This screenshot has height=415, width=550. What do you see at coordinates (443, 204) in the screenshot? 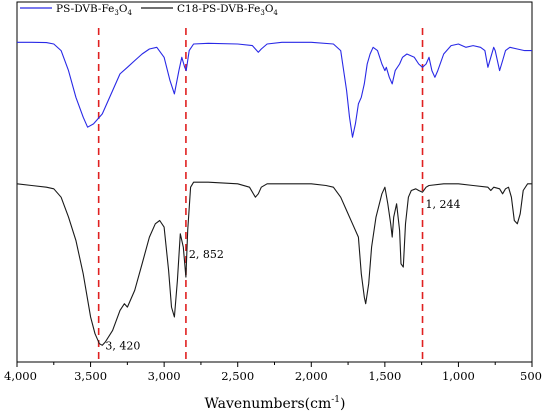
I see `annotation-2: 1, 244` at bounding box center [443, 204].